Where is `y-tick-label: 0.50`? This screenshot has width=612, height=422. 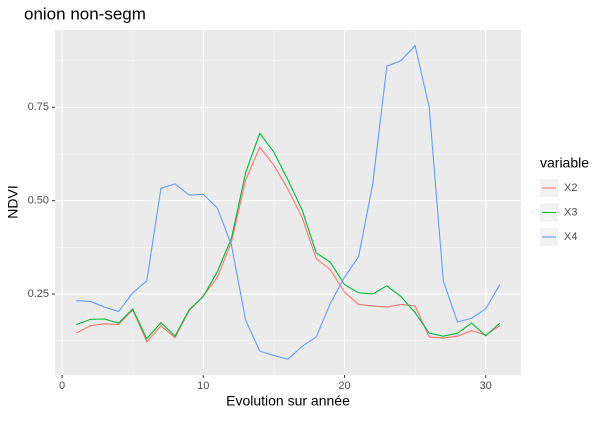
y-tick-label: 0.50 is located at coordinates (38, 201).